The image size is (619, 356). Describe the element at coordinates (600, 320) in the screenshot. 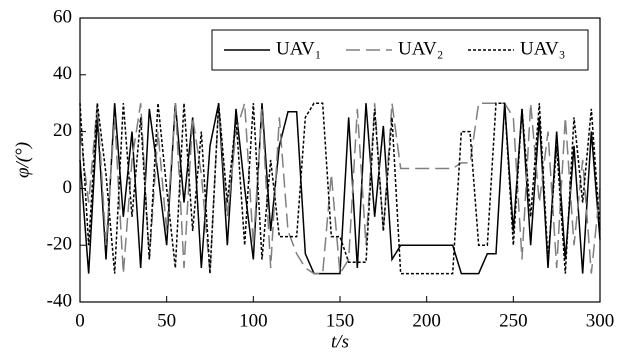

I see `x-tick-label: 300` at that location.